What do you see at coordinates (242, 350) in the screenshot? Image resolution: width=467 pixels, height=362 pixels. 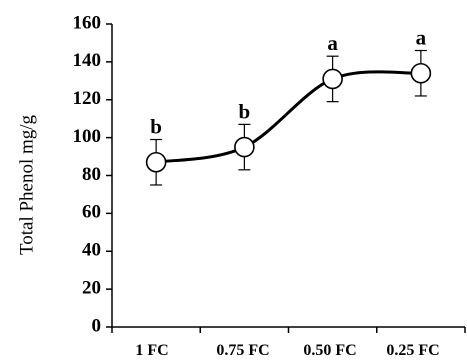 I see `x-tick-label: 0.75 FC` at bounding box center [242, 350].